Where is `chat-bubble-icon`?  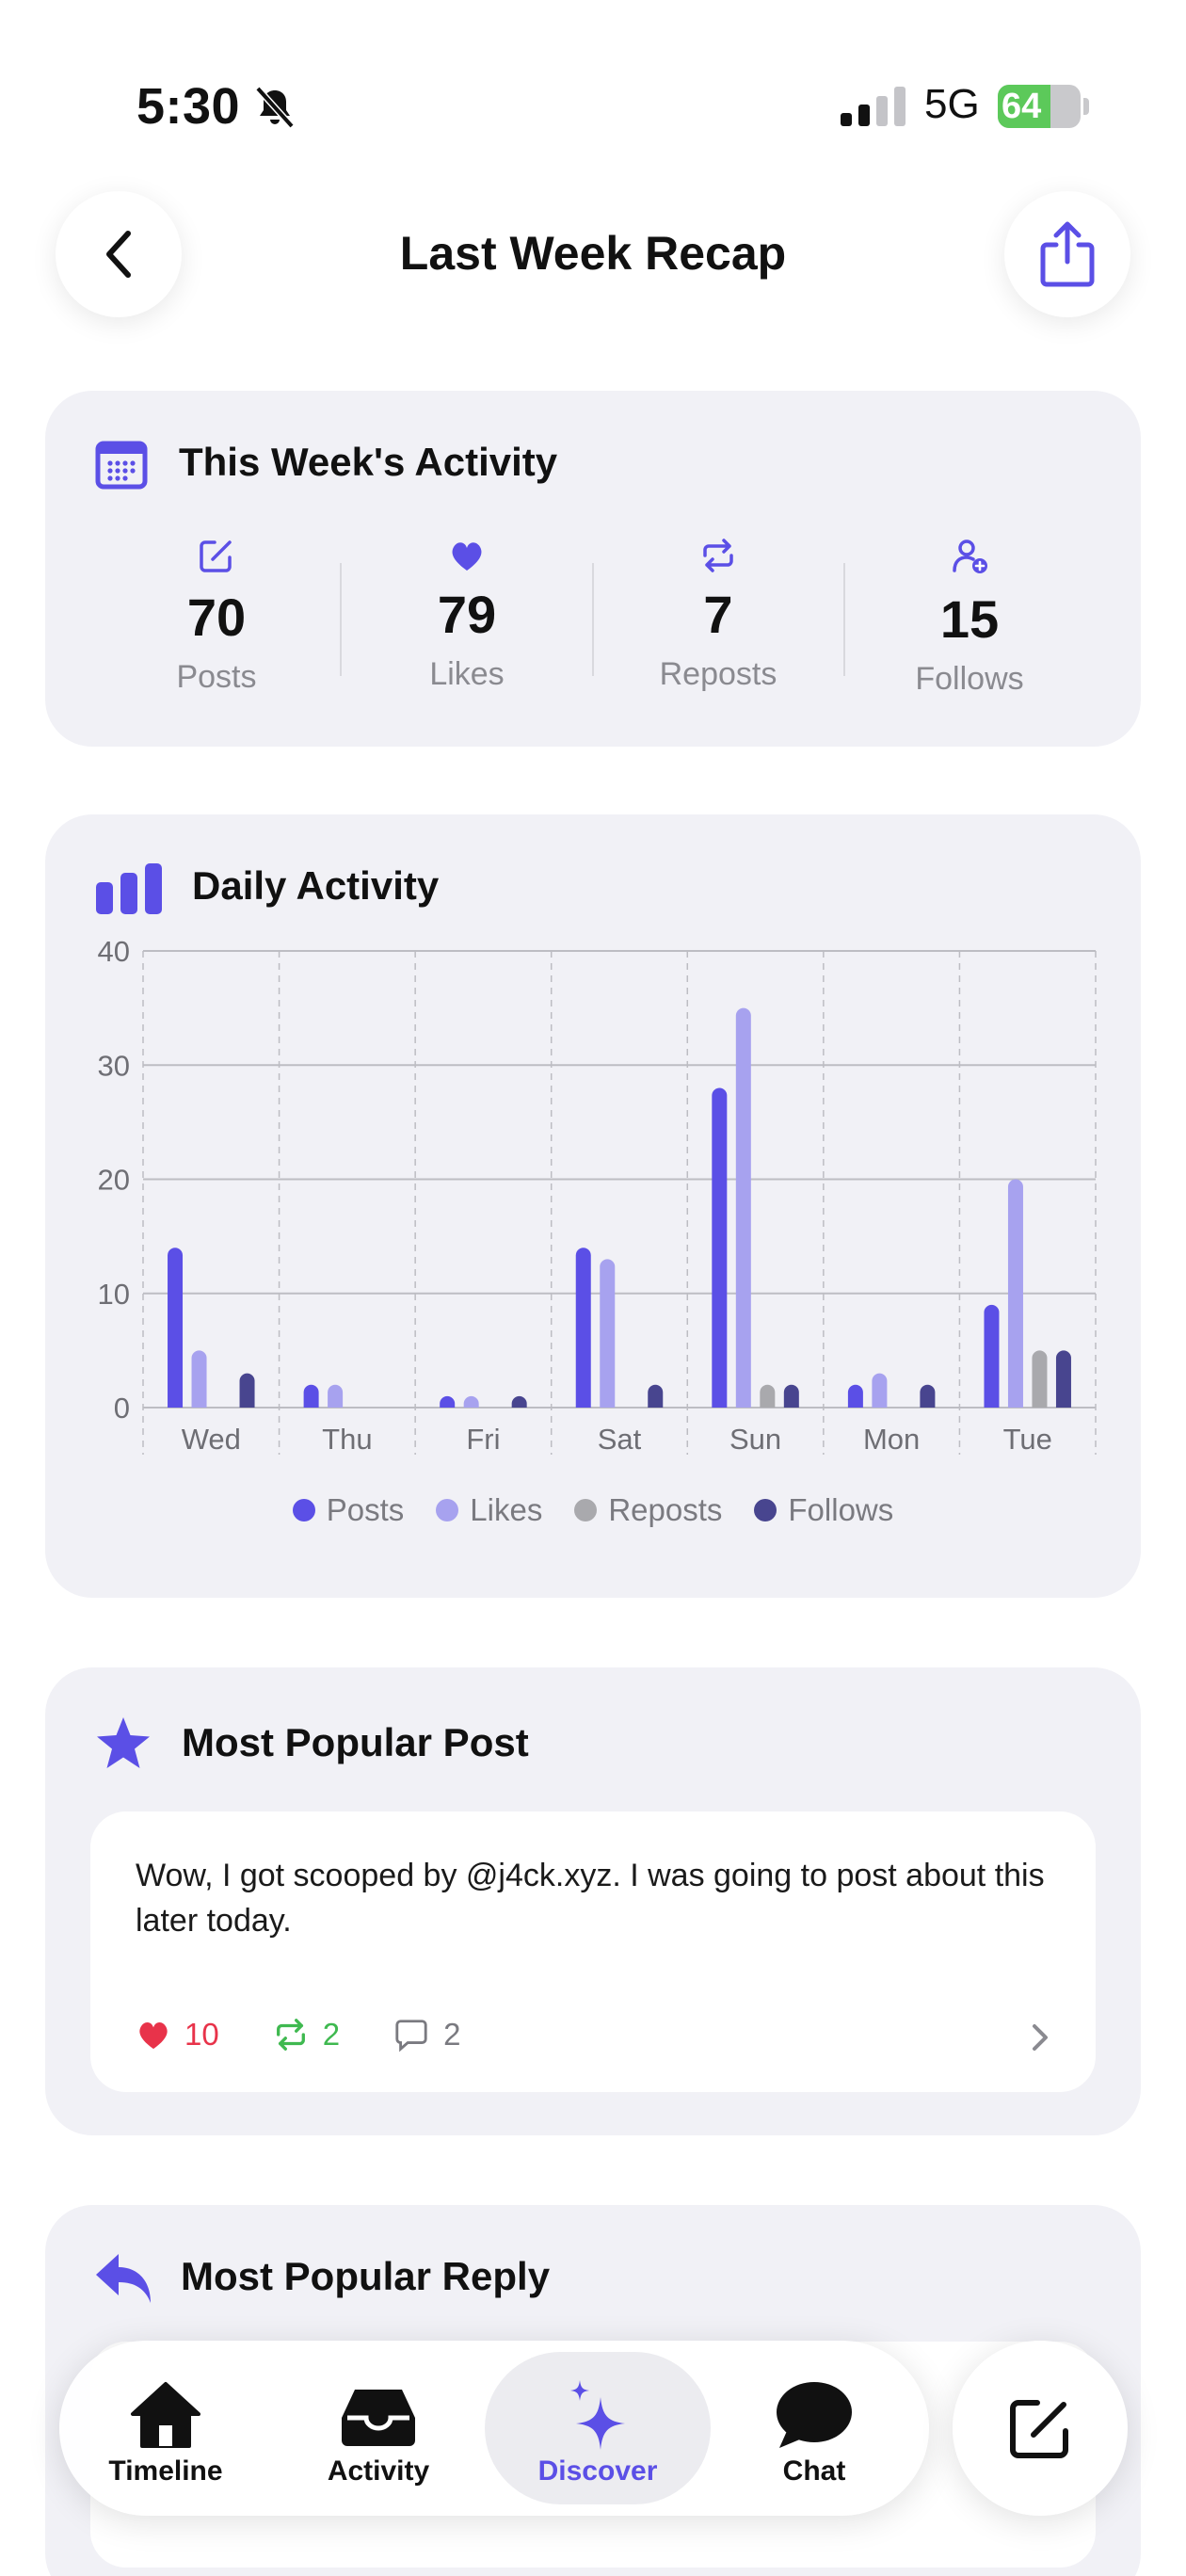 chat-bubble-icon is located at coordinates (814, 2415).